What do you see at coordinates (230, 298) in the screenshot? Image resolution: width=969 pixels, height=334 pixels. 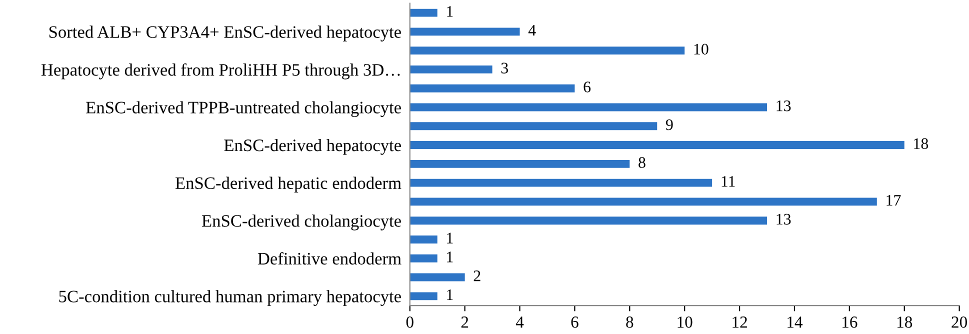 I see `y-tick-label: 5C-condition cultured human primary hepatocyte` at bounding box center [230, 298].